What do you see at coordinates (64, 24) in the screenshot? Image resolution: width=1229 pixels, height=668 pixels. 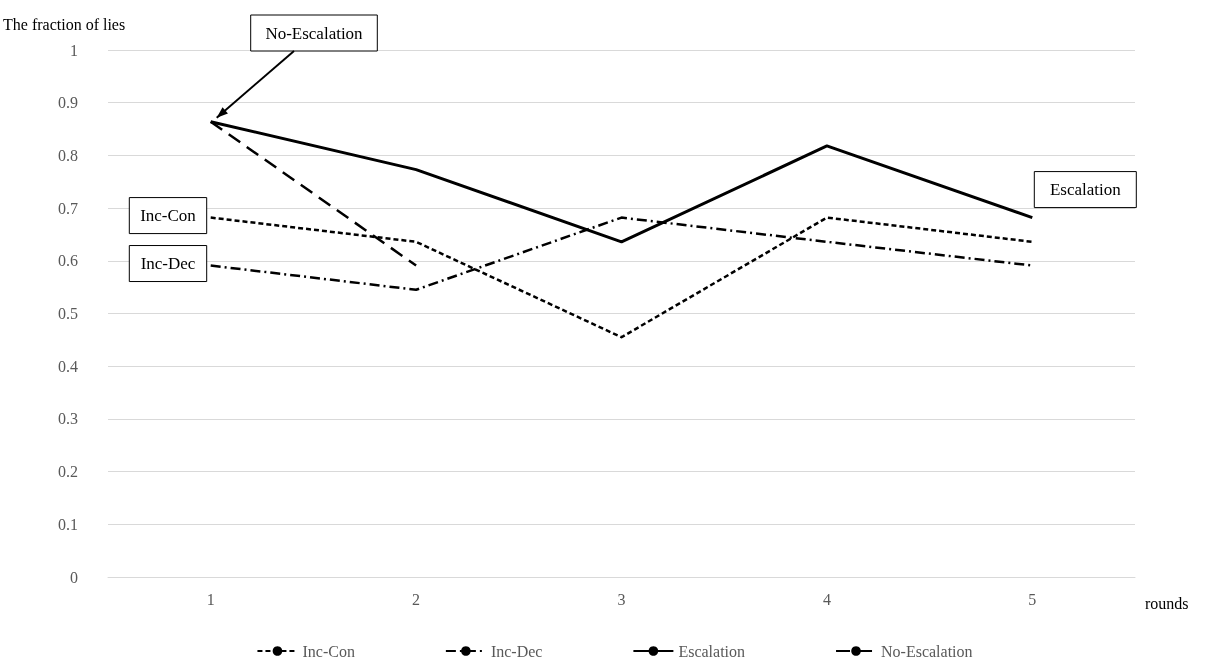 I see `y-axis-title: The fraction of lies` at bounding box center [64, 24].